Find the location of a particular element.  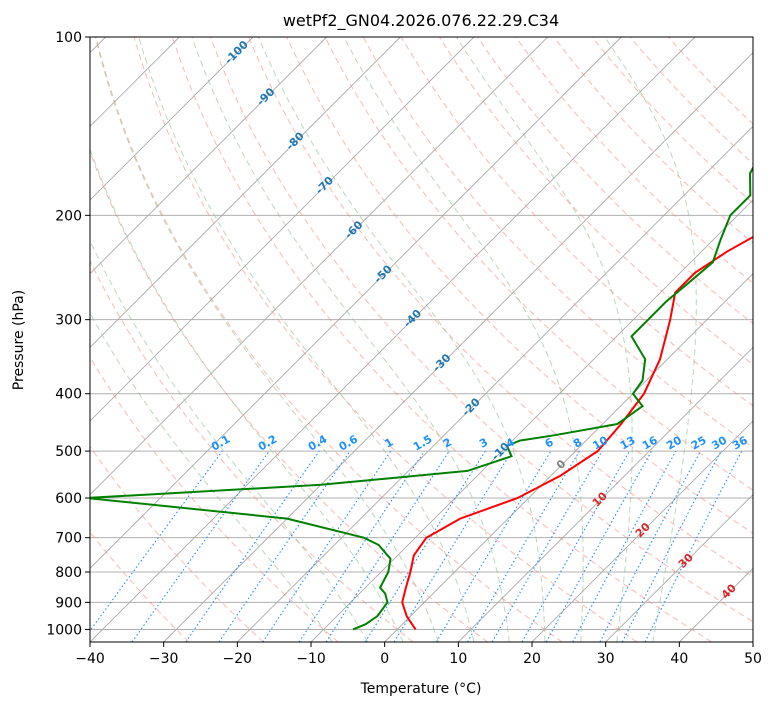

x-tick-label: 30 is located at coordinates (606, 659).